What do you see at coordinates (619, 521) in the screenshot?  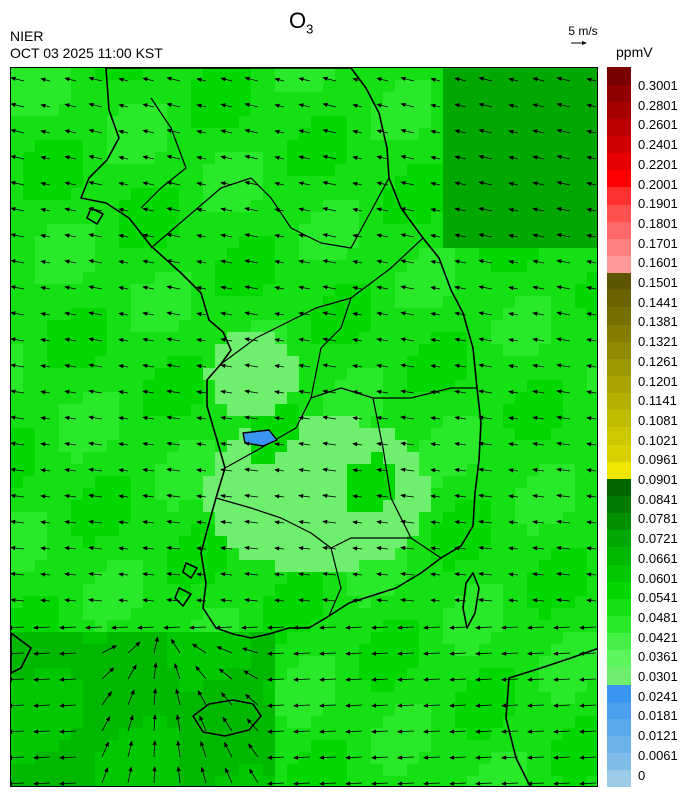 I see `legend-swatch` at bounding box center [619, 521].